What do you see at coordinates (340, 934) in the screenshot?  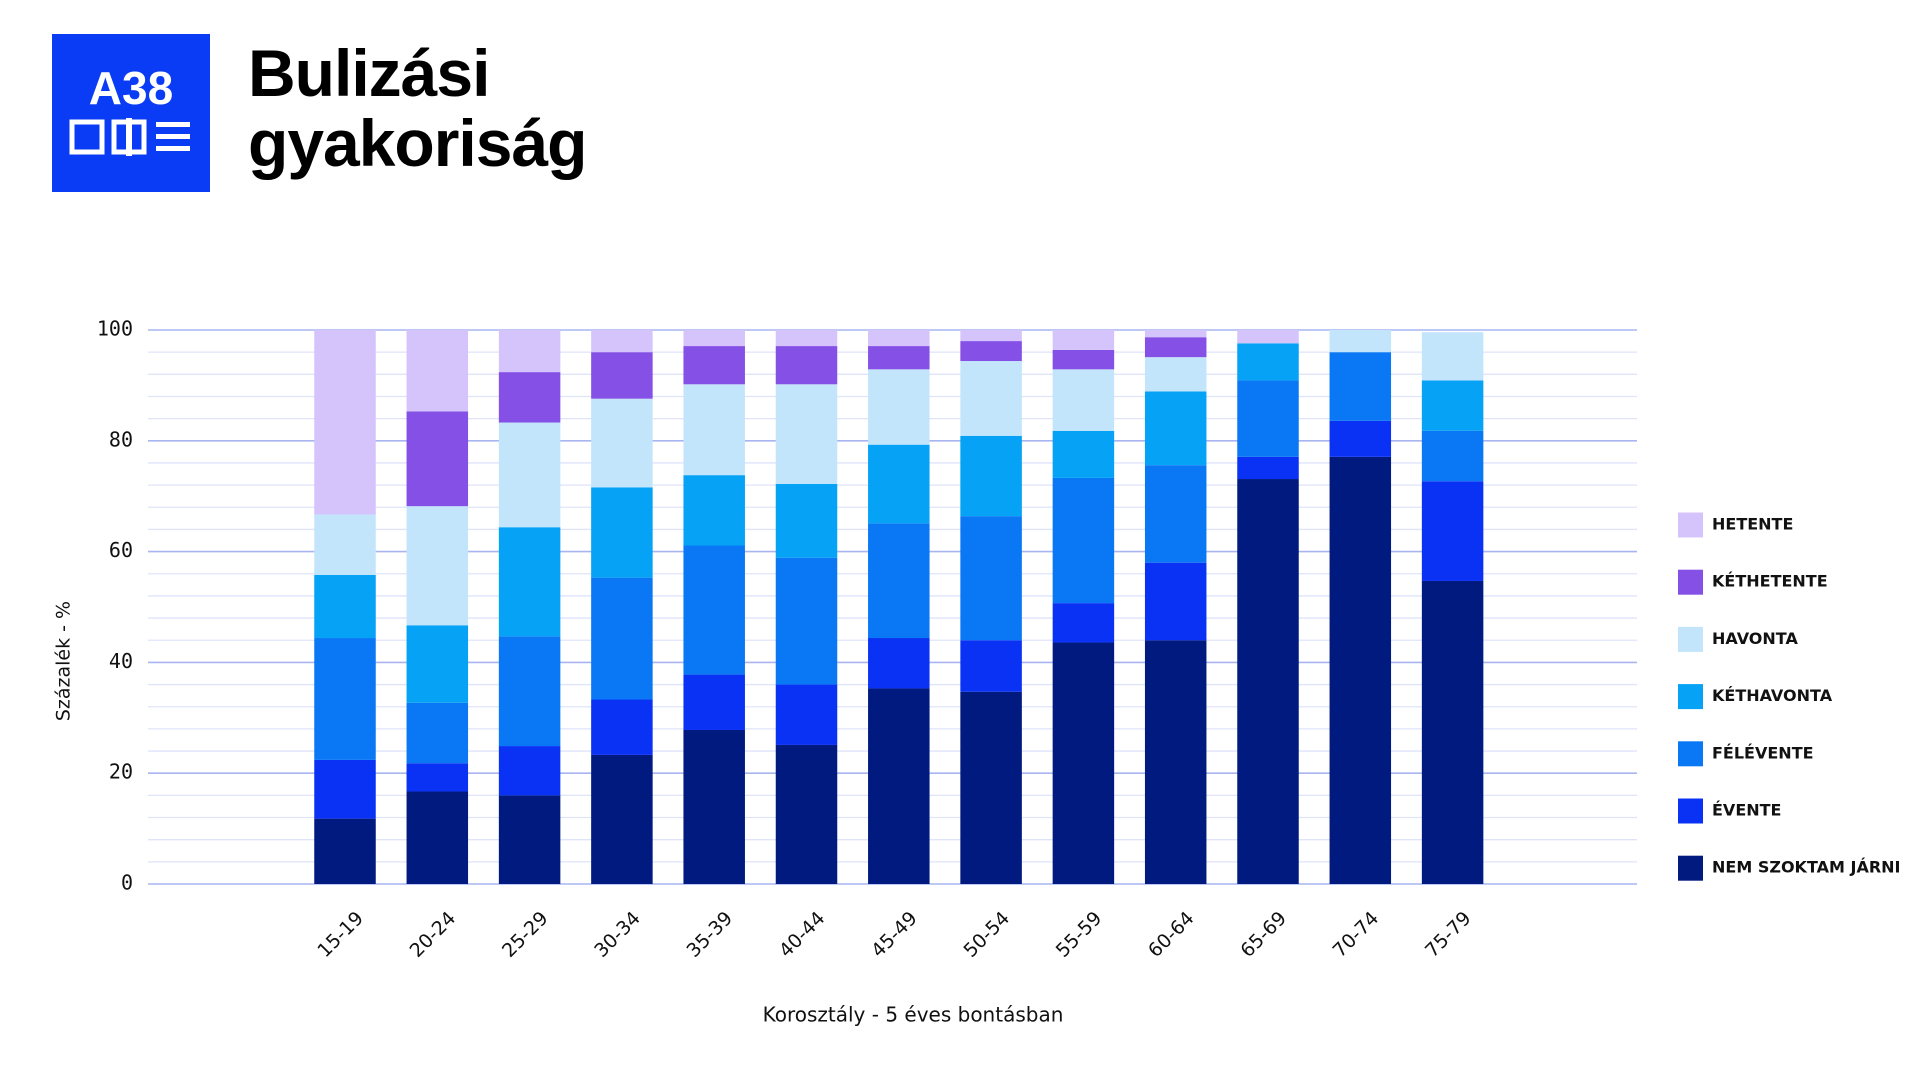 I see `x-tick-label: 15-19` at bounding box center [340, 934].